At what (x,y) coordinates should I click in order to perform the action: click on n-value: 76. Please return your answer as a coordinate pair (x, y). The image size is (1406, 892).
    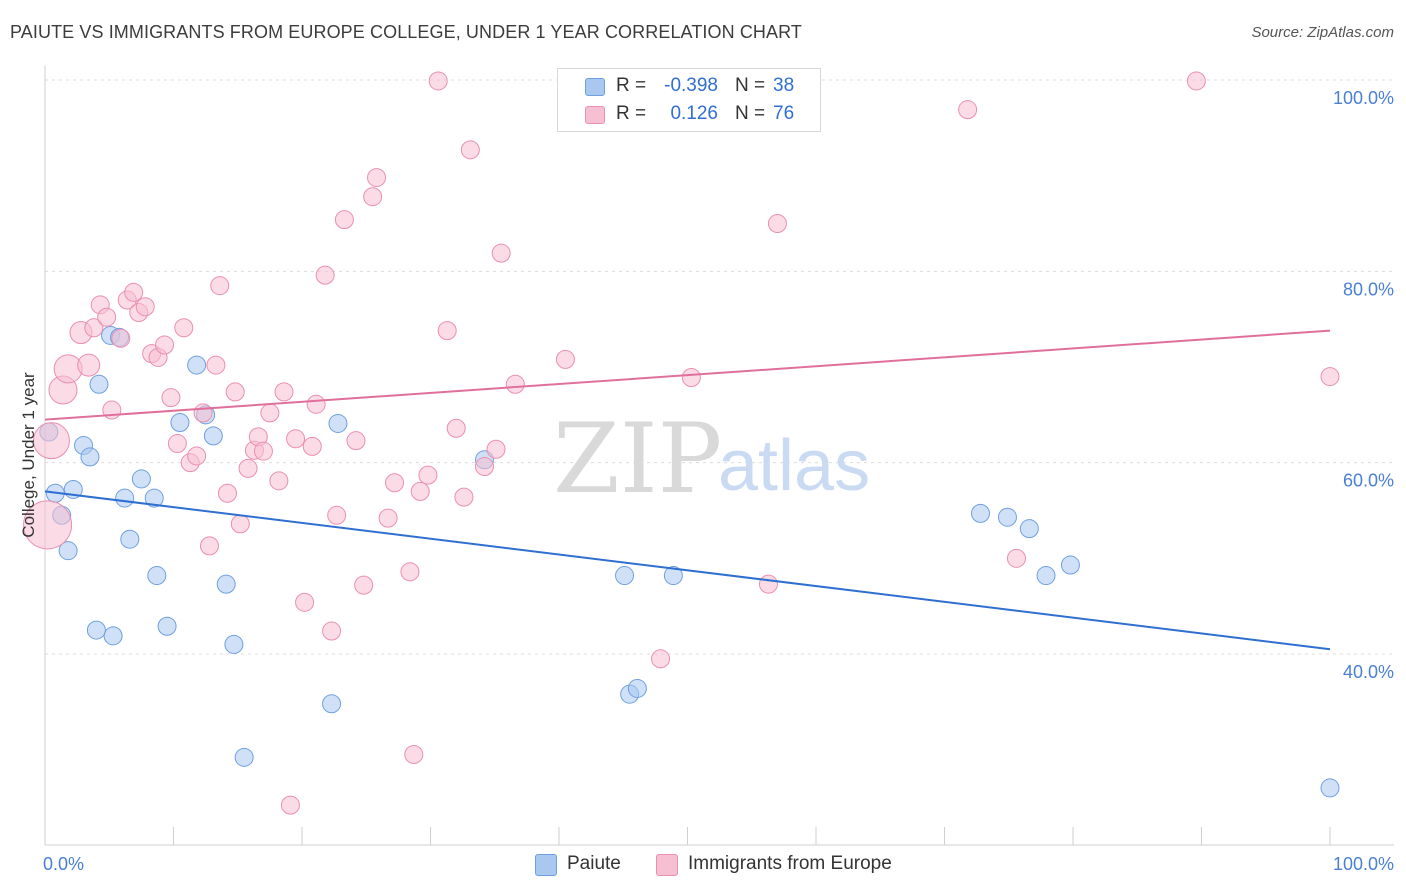
    Looking at the image, I should click on (784, 113).